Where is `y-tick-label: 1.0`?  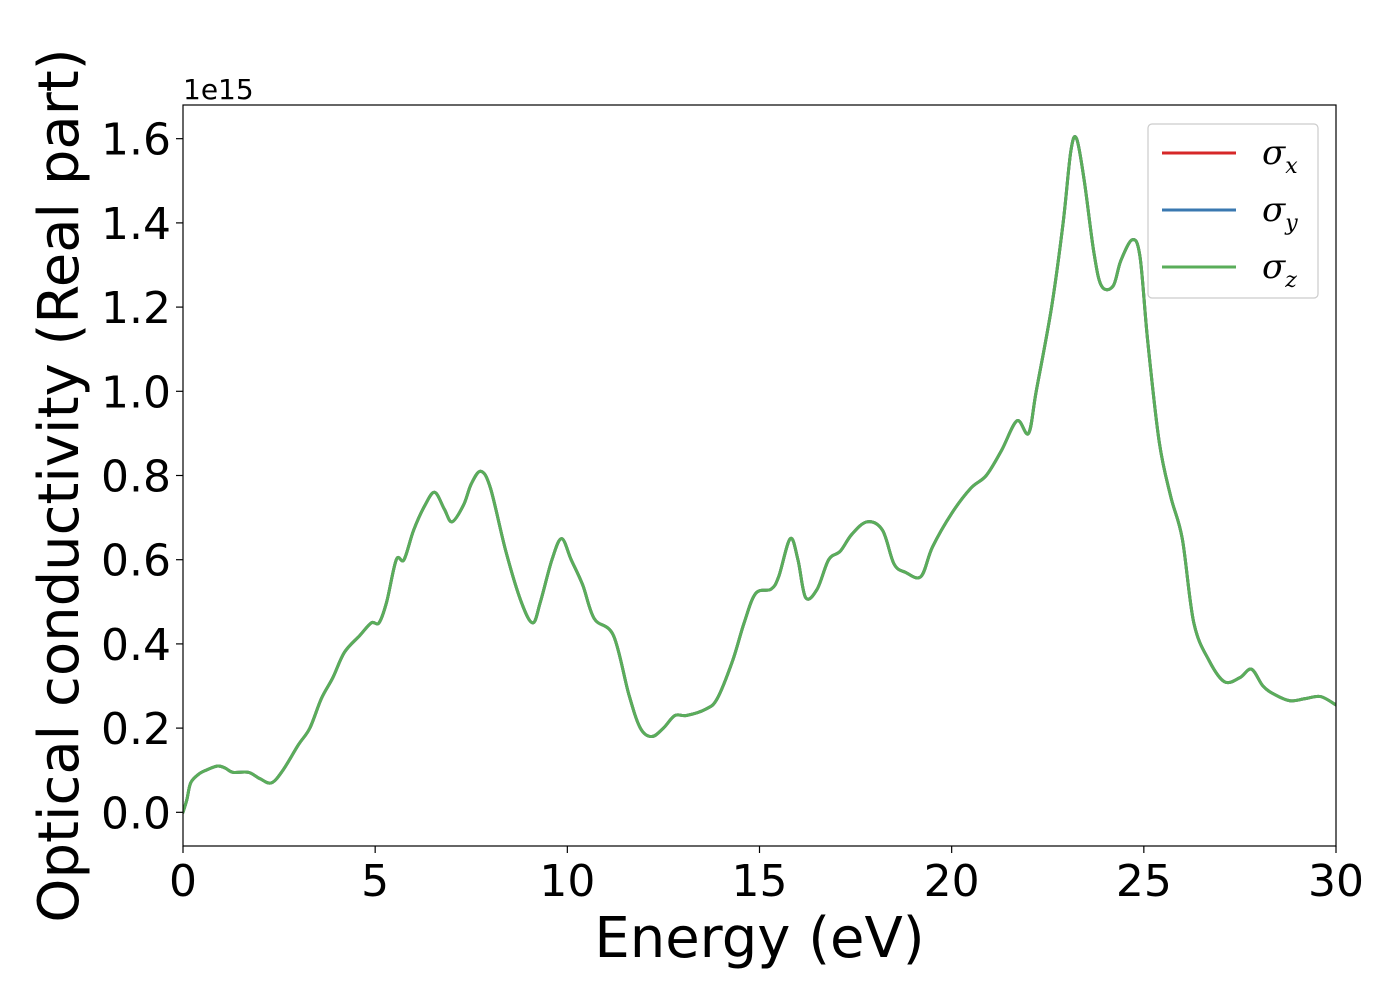
y-tick-label: 1.0 is located at coordinates (136, 392).